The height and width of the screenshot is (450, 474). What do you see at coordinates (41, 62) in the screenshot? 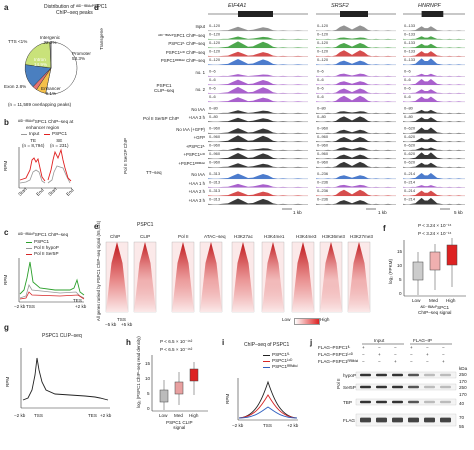
I see `slice-label-intron: Intron 14.9%` at bounding box center [41, 62].